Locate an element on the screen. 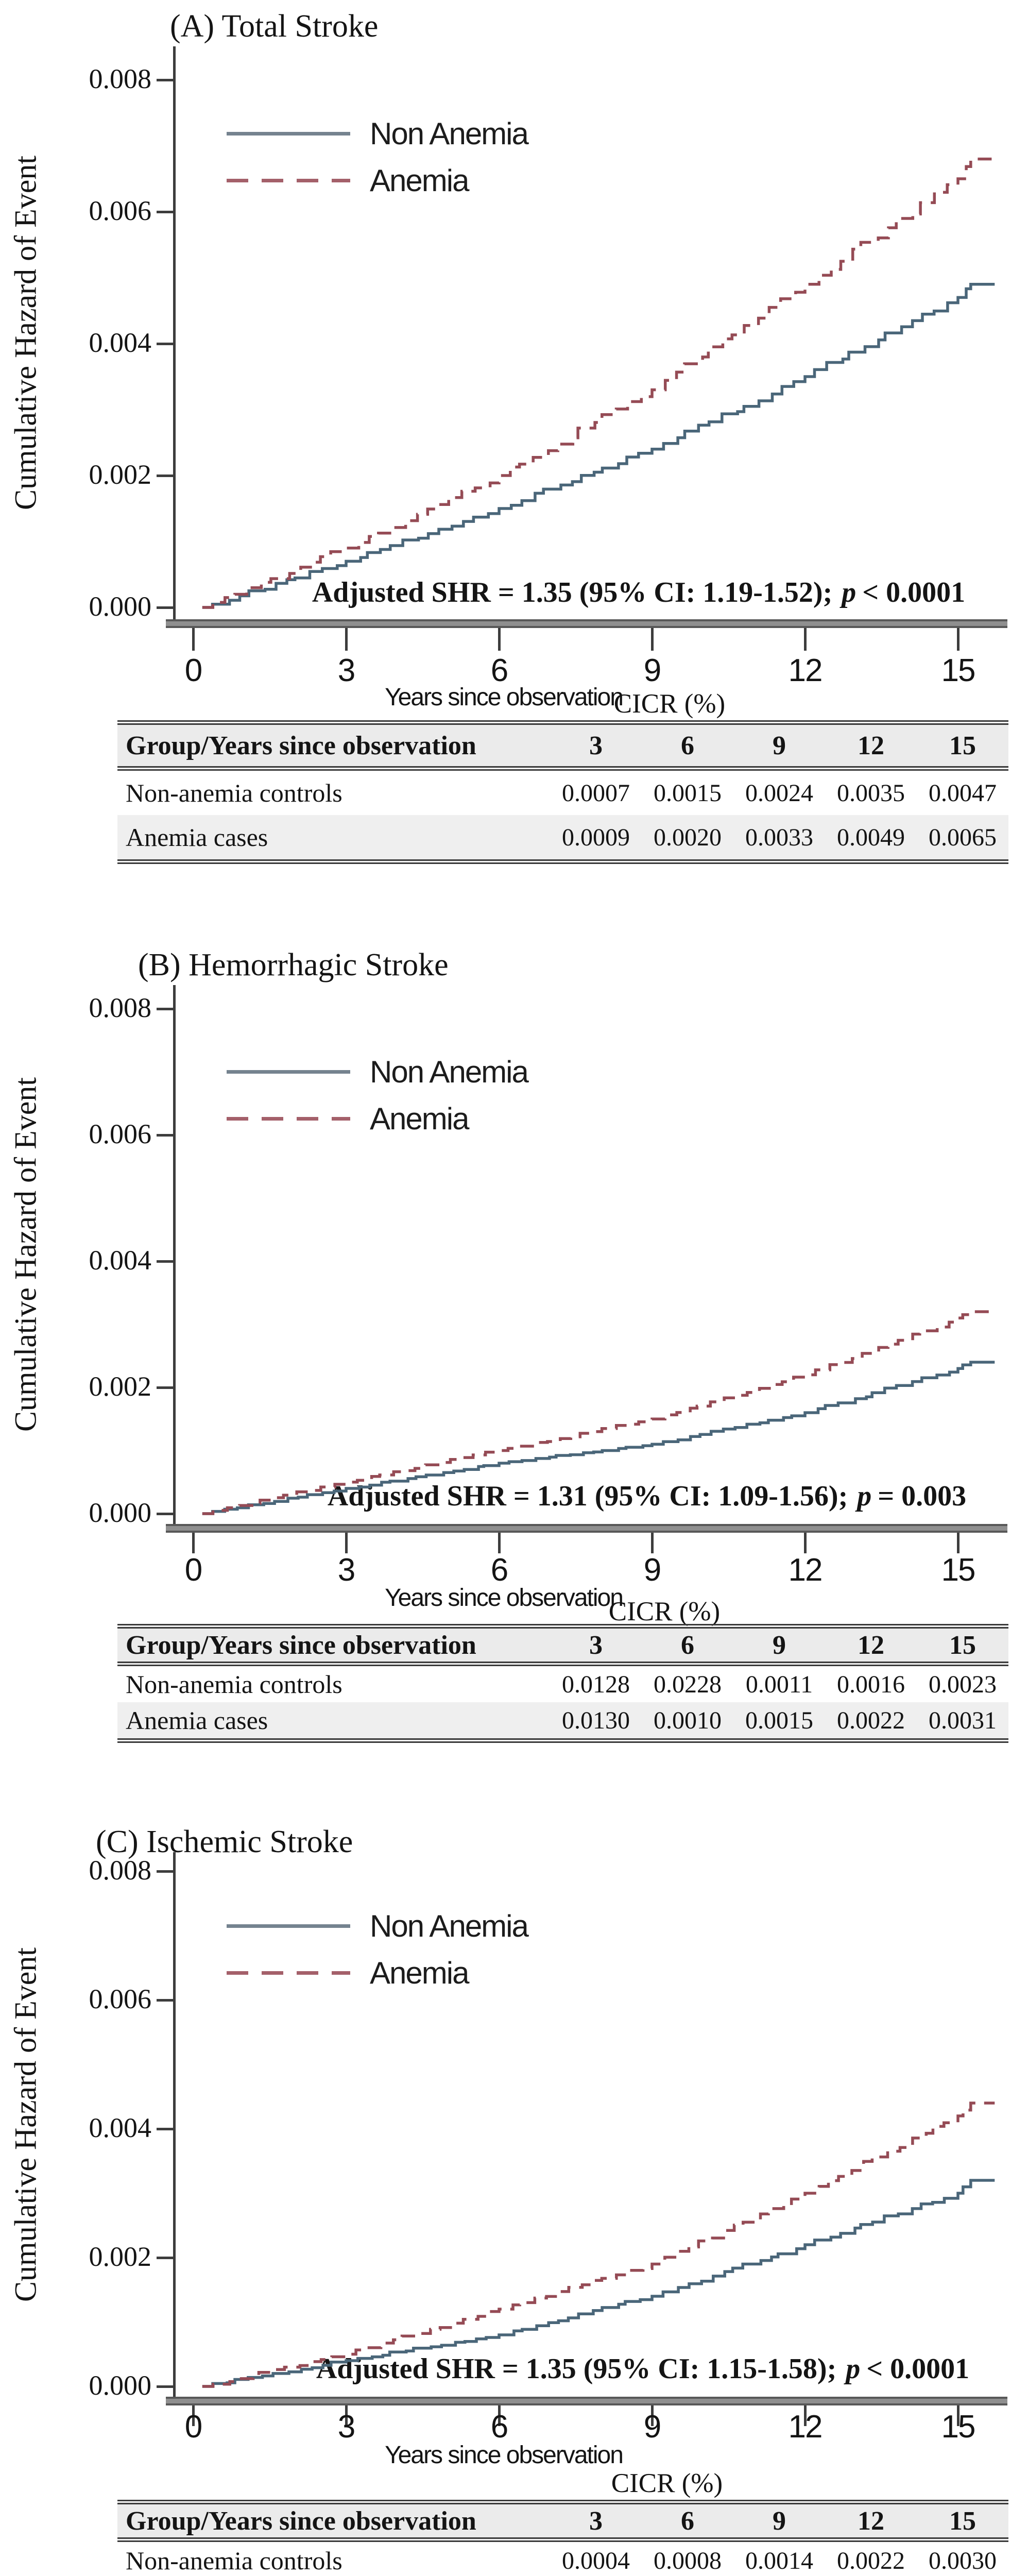 The height and width of the screenshot is (2576, 1028). cicr-value: 0.0011 is located at coordinates (779, 1684).